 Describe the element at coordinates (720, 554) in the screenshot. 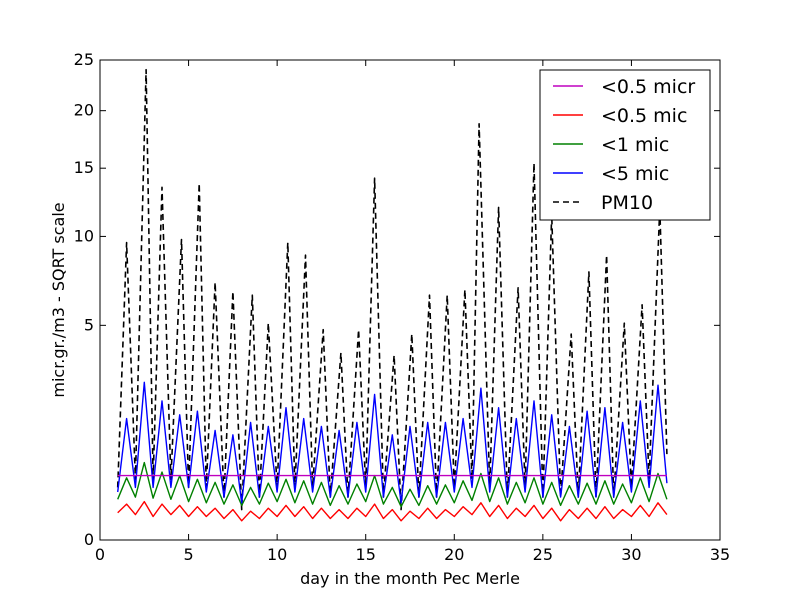

I see `x-tick-label: 35` at that location.